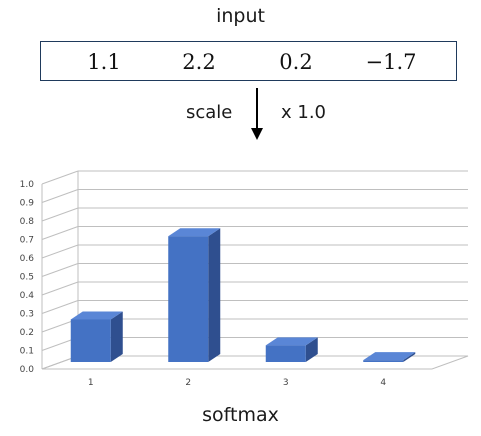 This screenshot has height=436, width=481. What do you see at coordinates (199, 62) in the screenshot?
I see `input-value-2: 2.2` at bounding box center [199, 62].